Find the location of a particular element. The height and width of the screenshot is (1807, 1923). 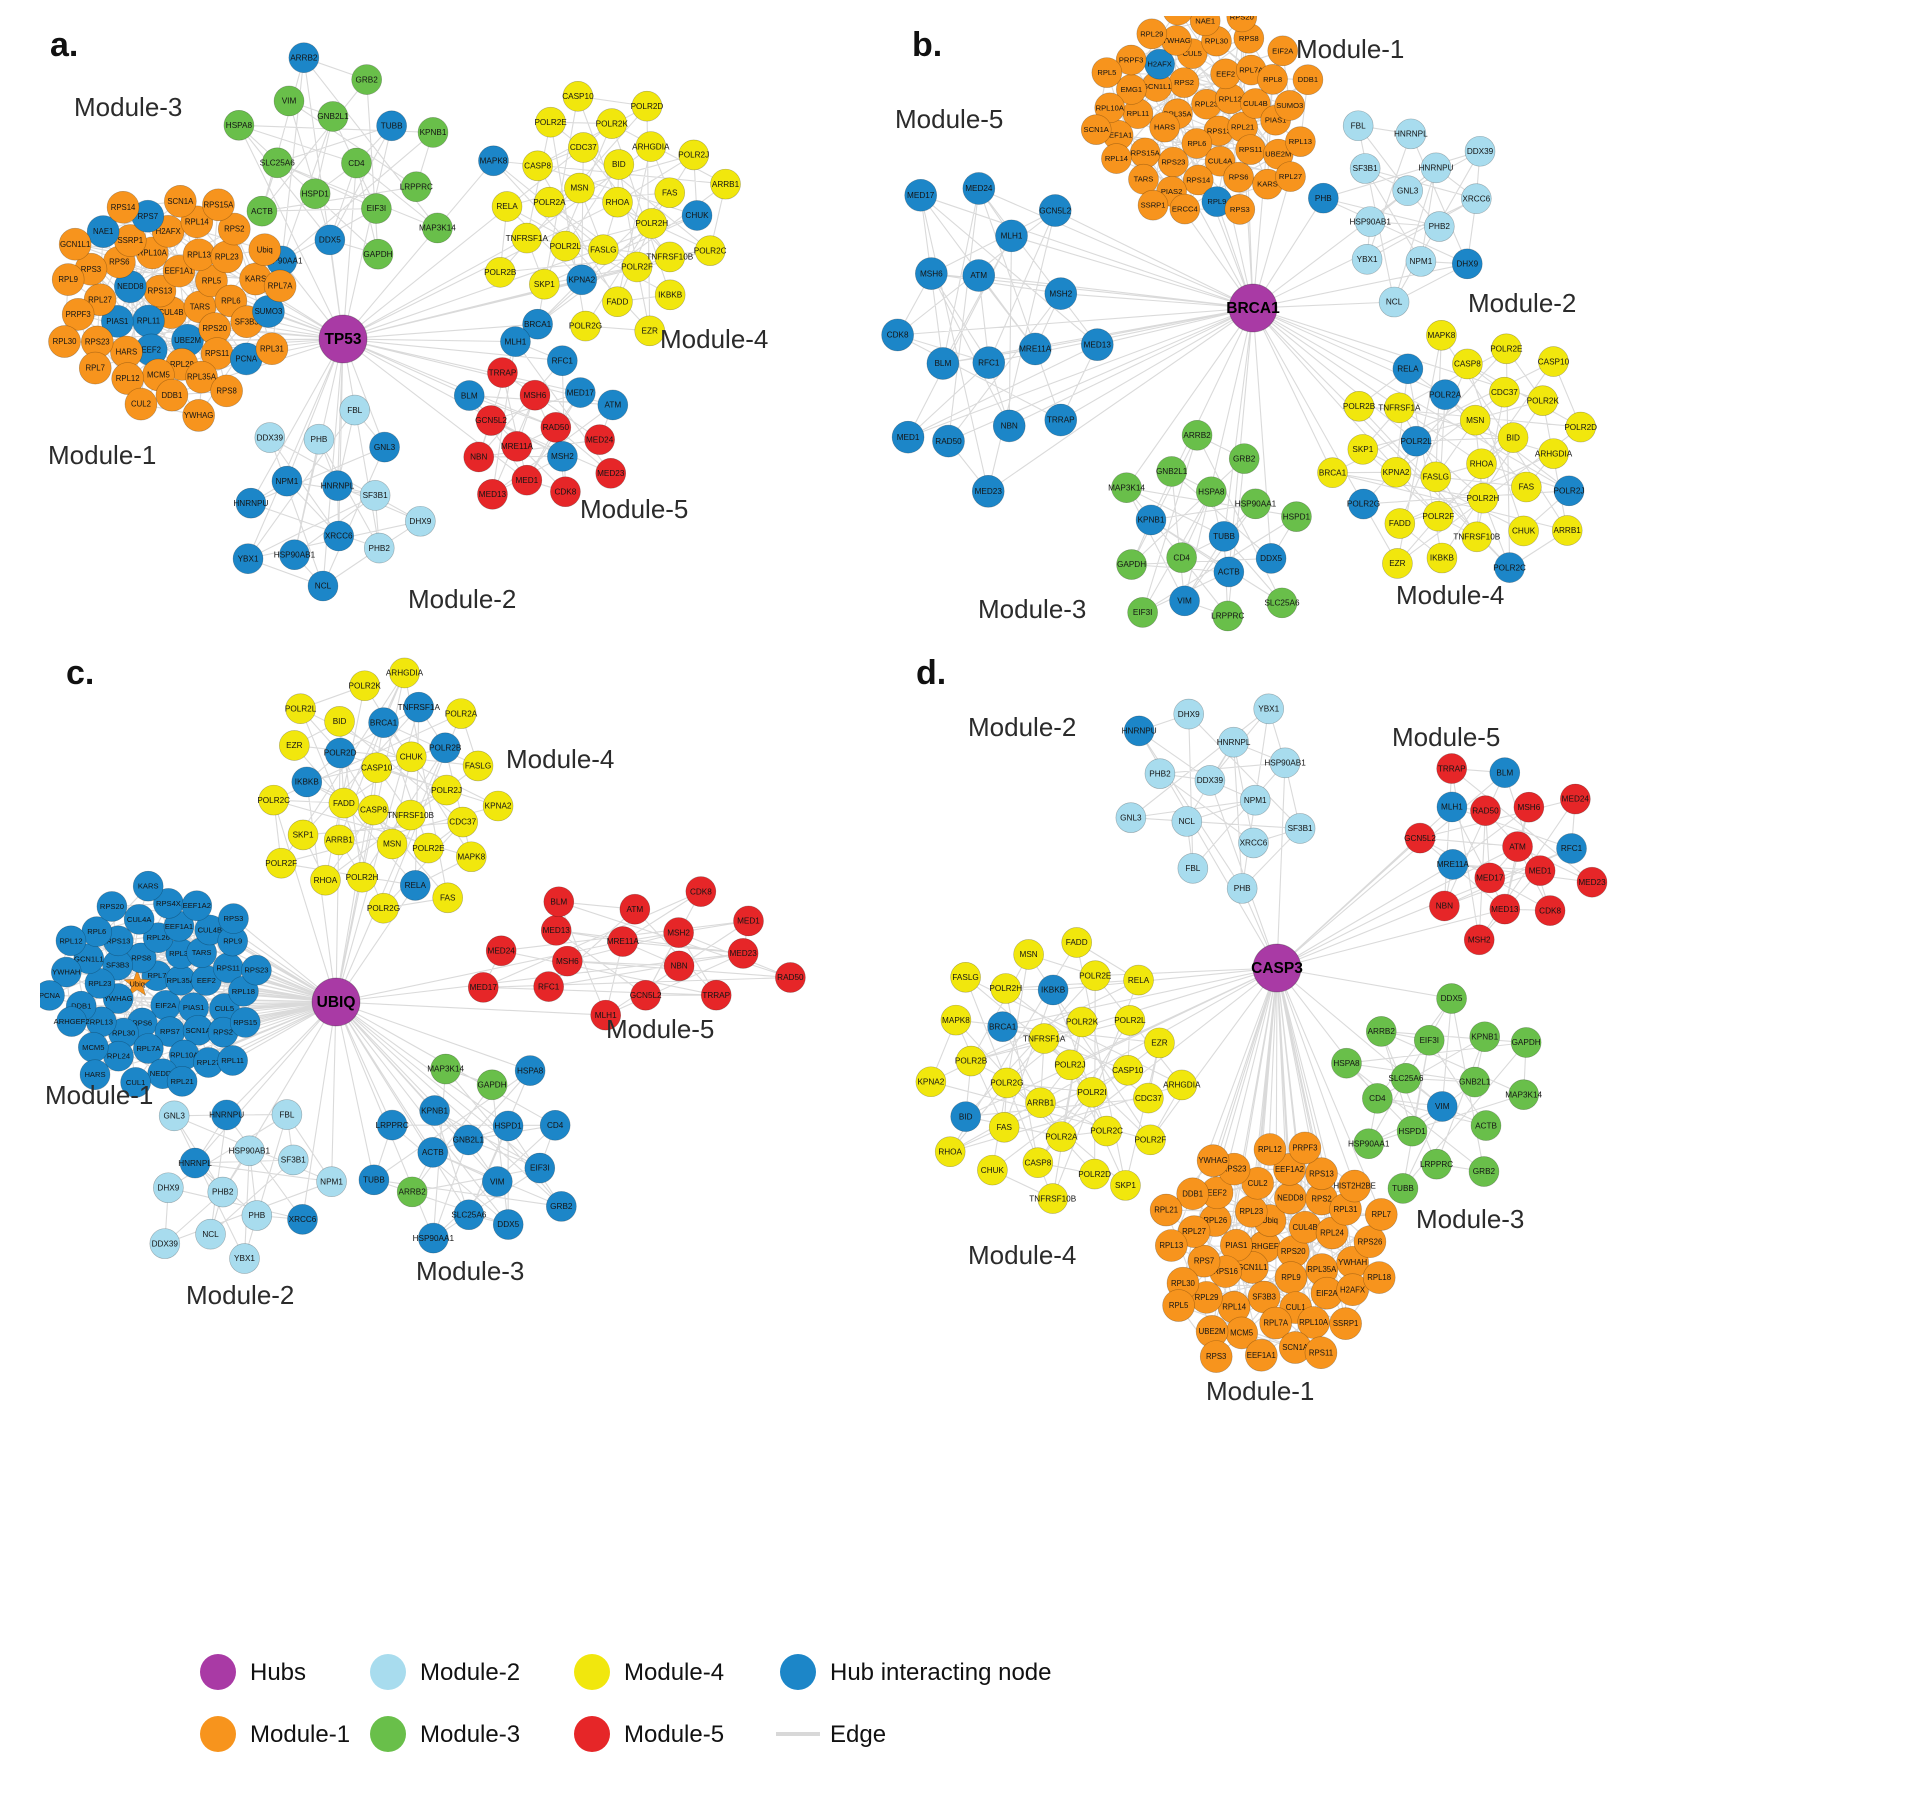

node-rpl29: RPL29 is located at coordinates (1206, 1297).